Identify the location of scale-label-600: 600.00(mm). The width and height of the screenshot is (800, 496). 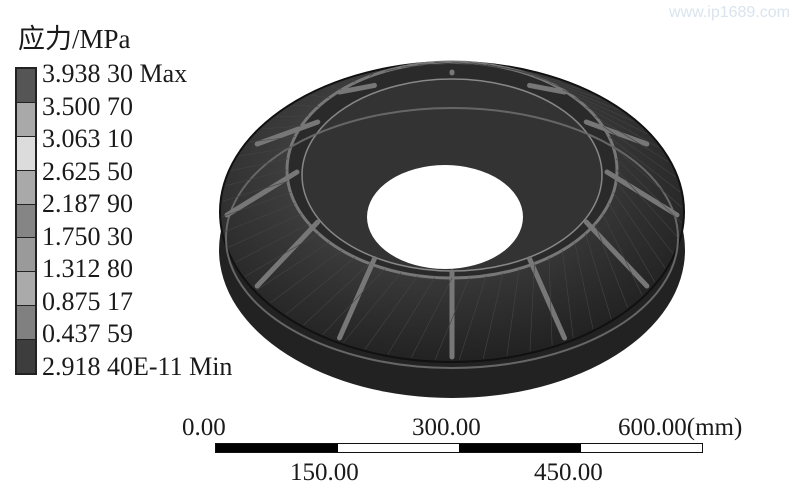
(680, 427).